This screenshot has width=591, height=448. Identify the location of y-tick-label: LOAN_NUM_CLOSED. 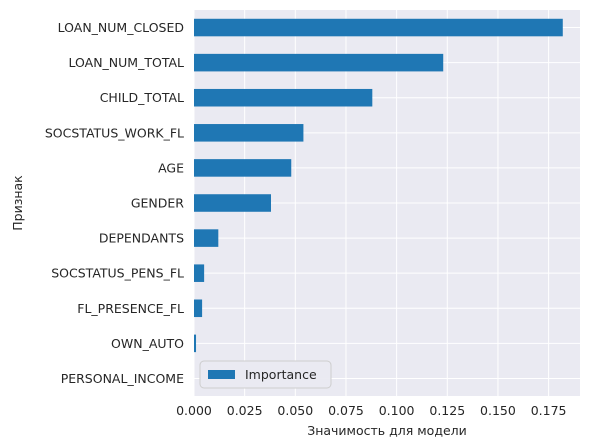
(121, 27).